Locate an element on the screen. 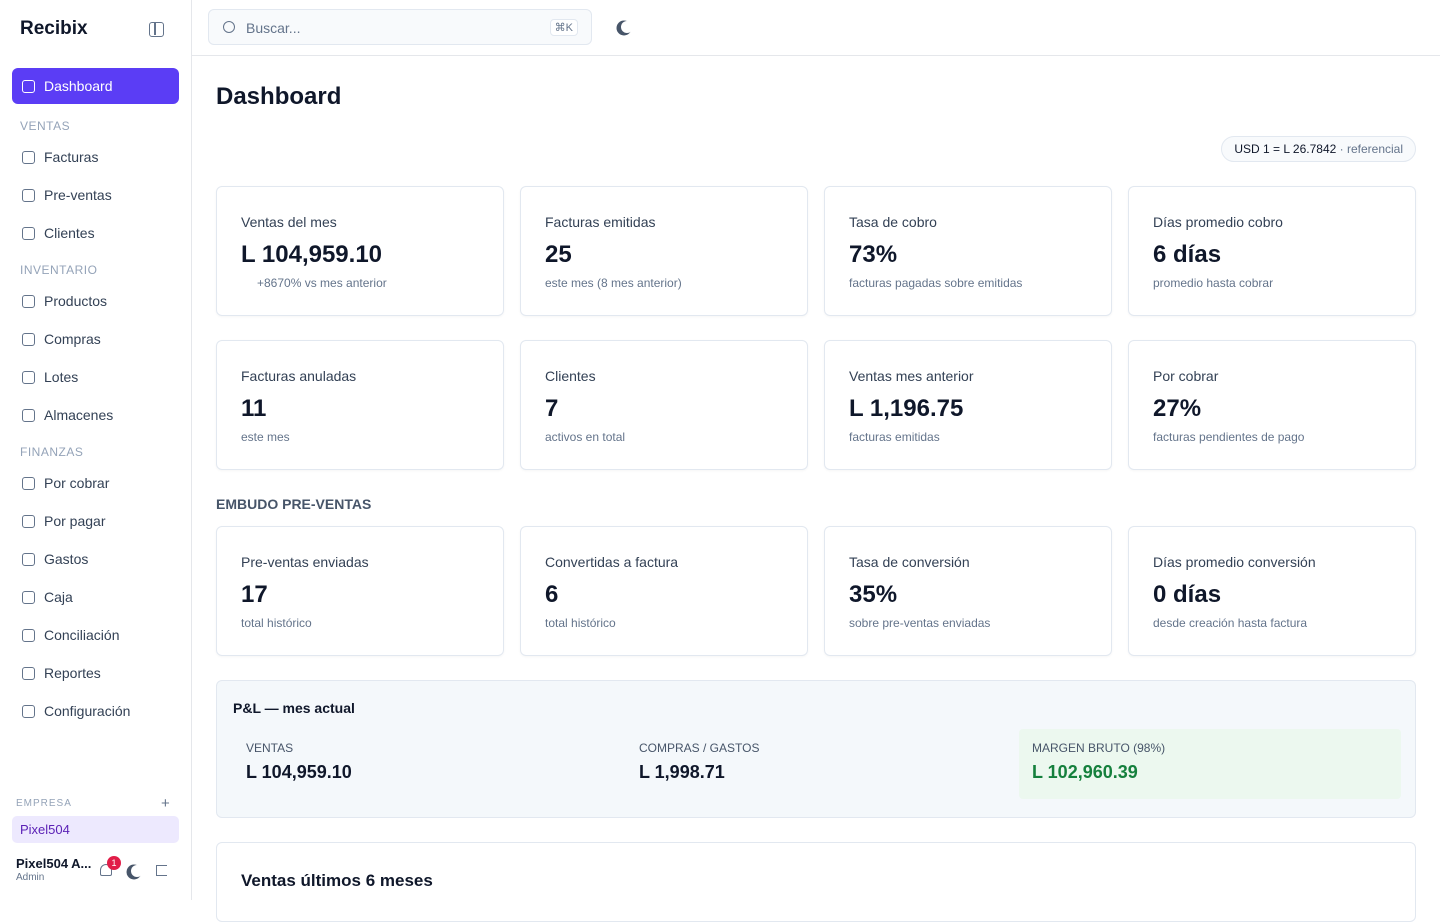 This screenshot has height=922, width=1440. stat-card: Facturas anuladas 11 este mes is located at coordinates (360, 405).